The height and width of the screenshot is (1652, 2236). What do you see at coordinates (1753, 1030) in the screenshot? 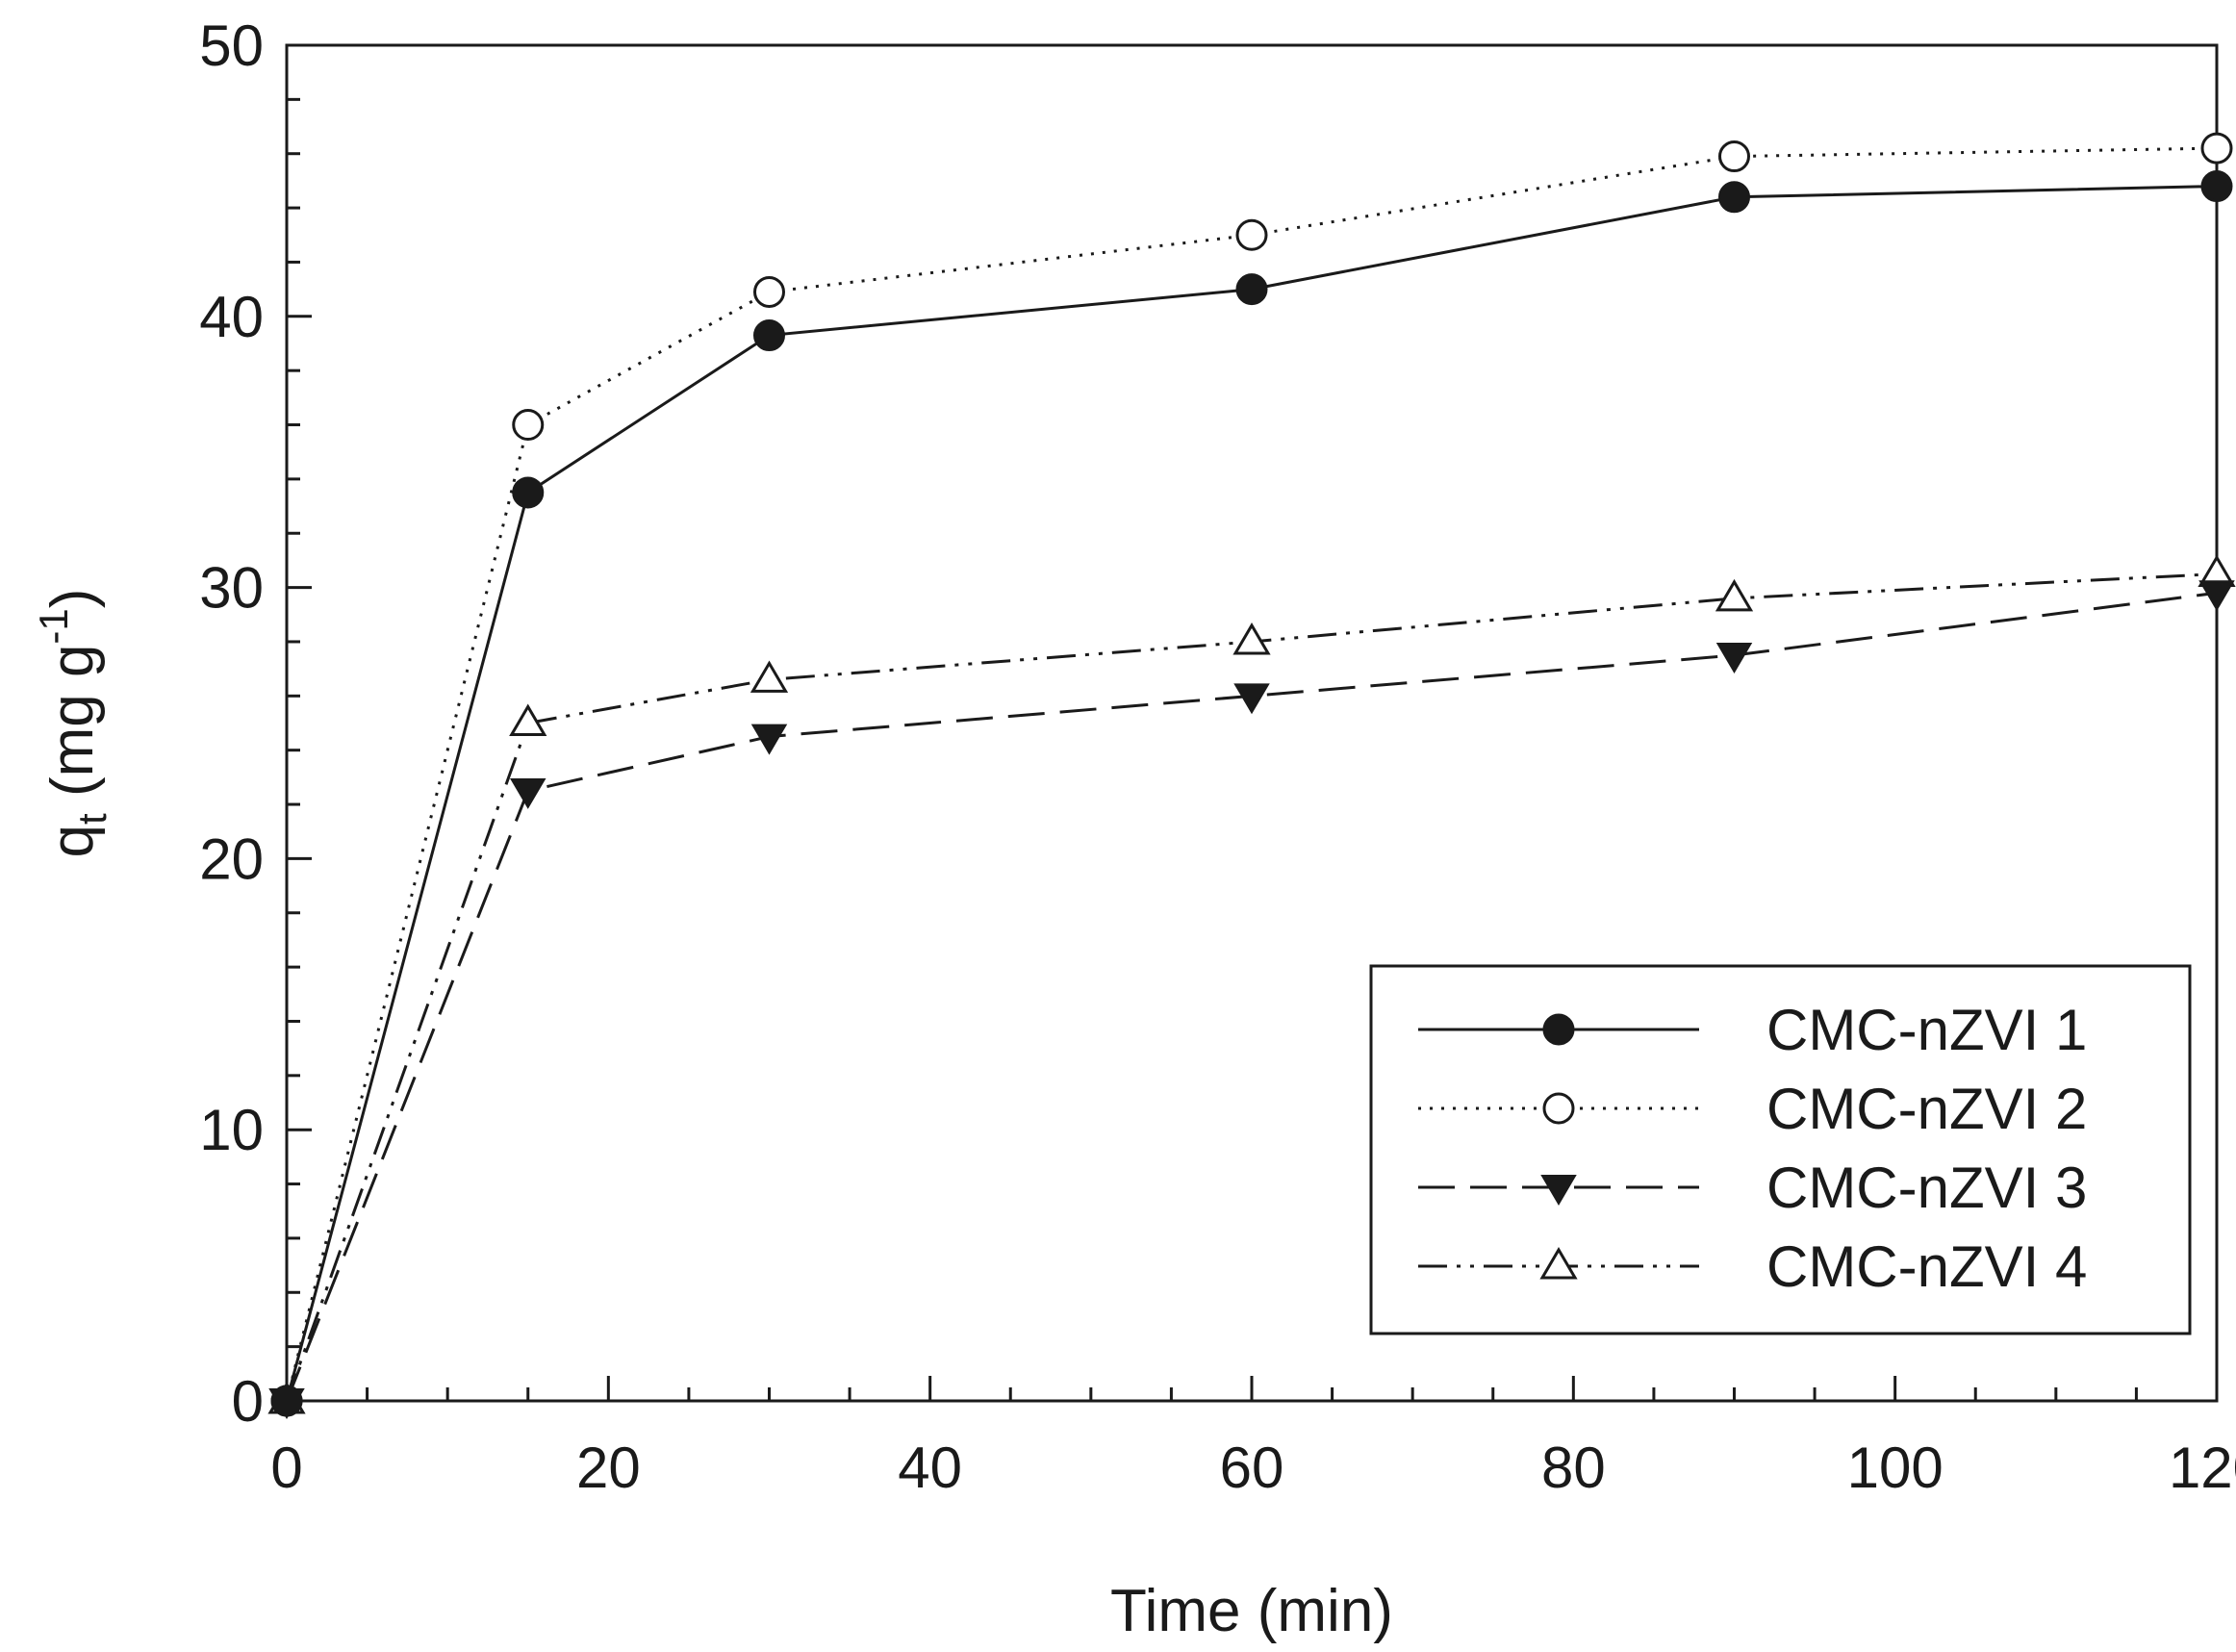
I see `legend-item: CMC-nZVI 1` at bounding box center [1753, 1030].